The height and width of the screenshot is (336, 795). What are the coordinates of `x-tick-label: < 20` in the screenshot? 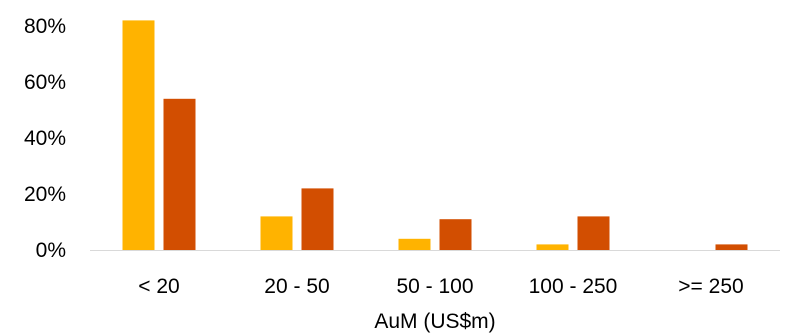 It's located at (158, 286).